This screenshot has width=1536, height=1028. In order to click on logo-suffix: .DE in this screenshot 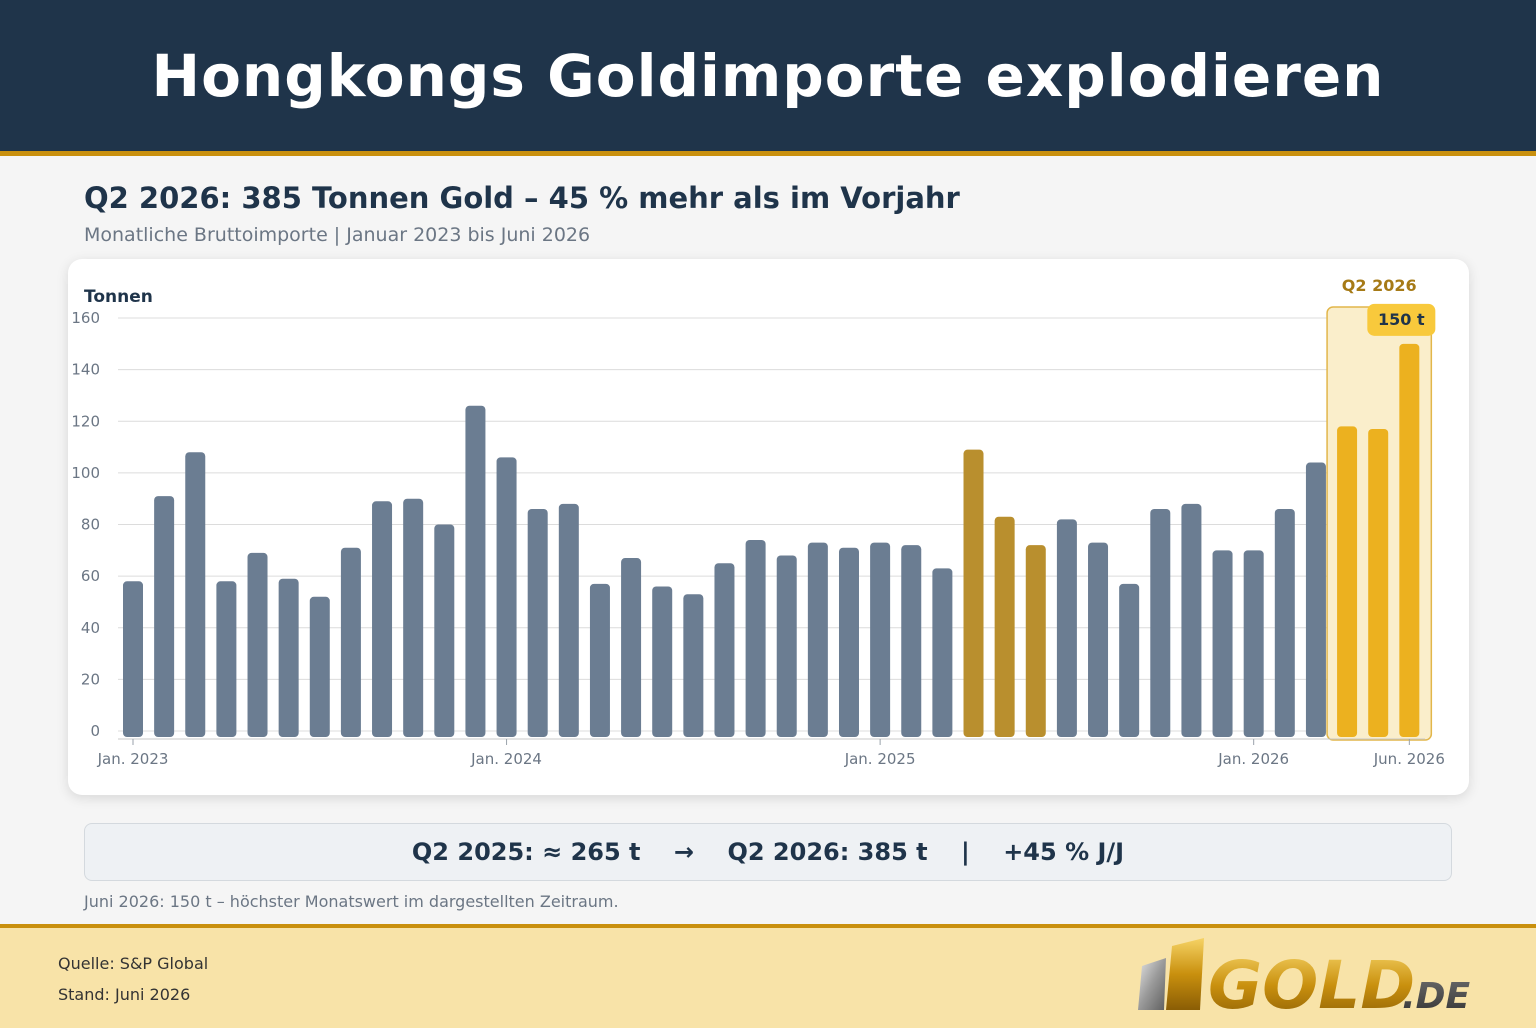, I will do `click(1436, 996)`.